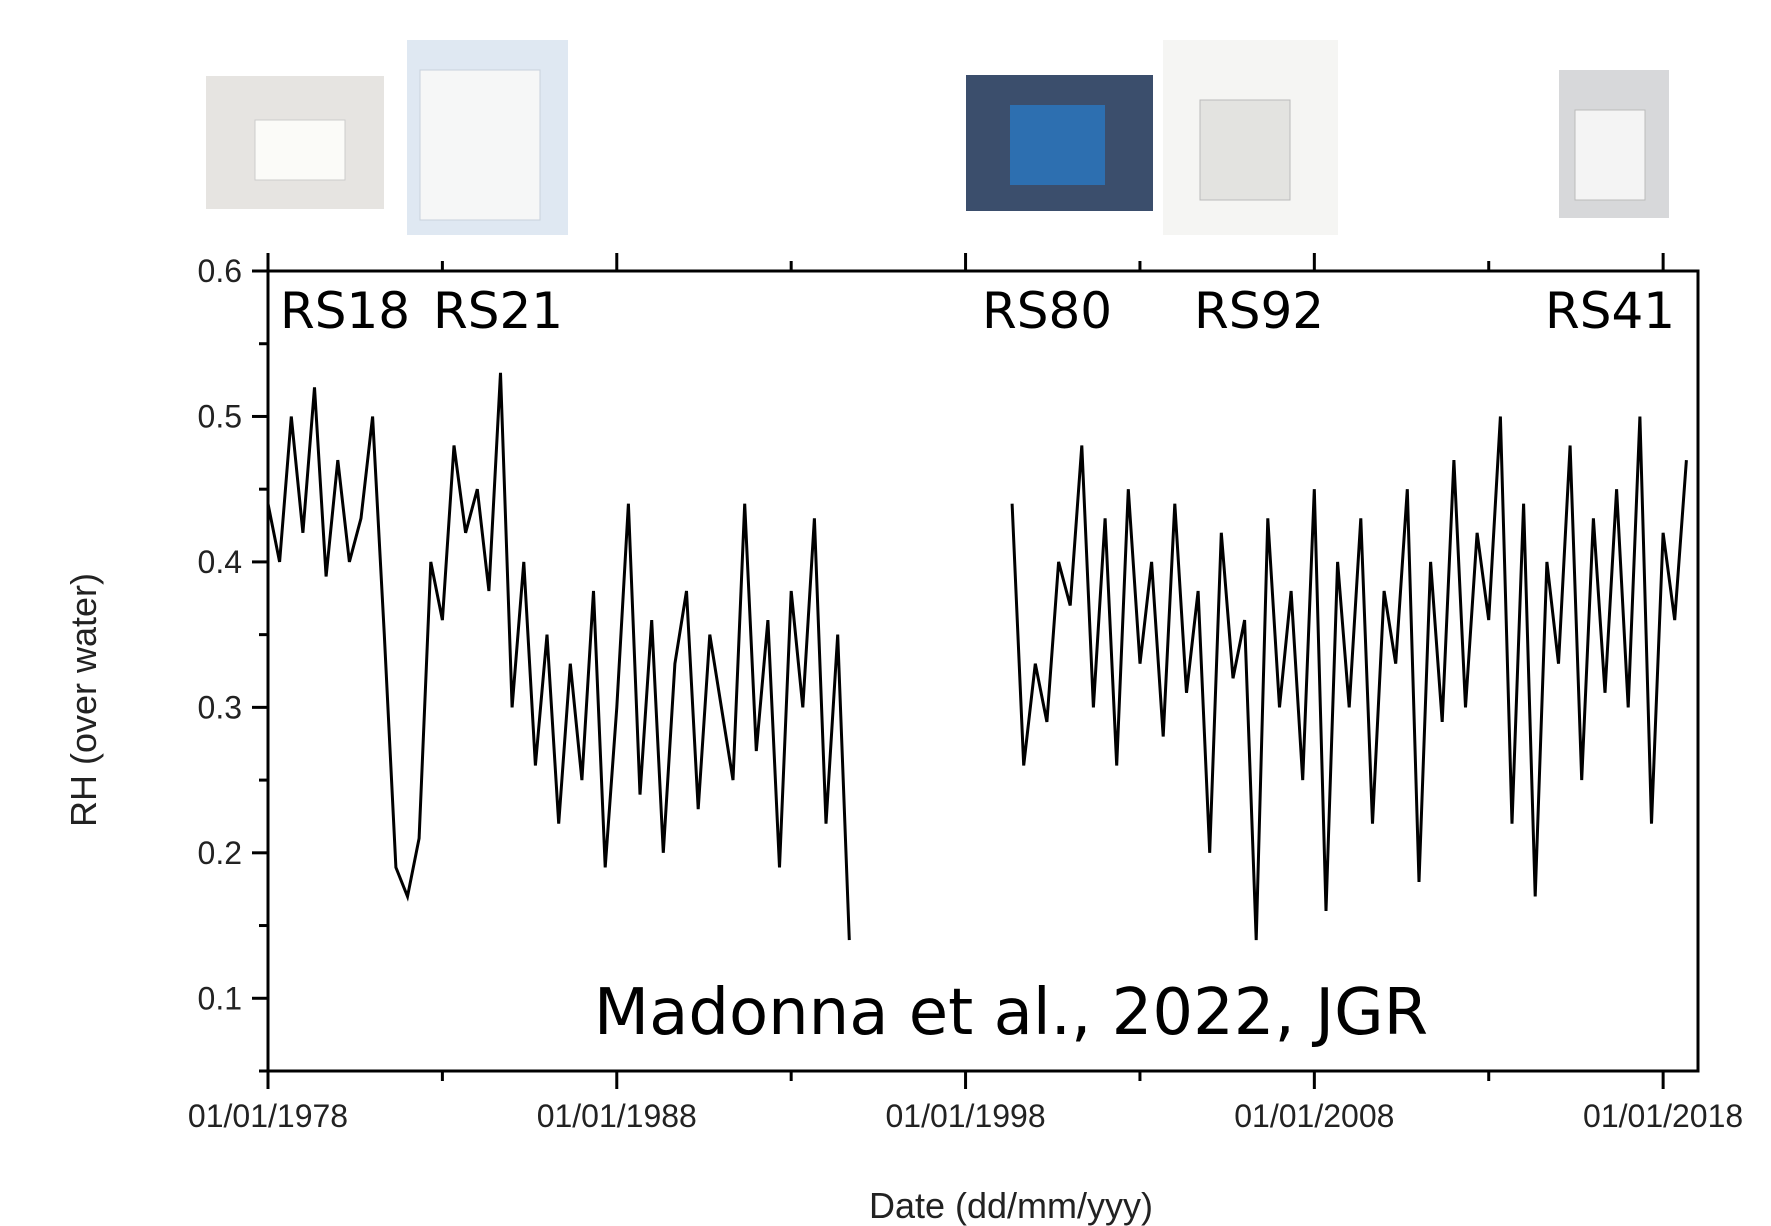 This screenshot has height=1226, width=1771. What do you see at coordinates (965, 1116) in the screenshot?
I see `x-tick-label: 01/01/1998` at bounding box center [965, 1116].